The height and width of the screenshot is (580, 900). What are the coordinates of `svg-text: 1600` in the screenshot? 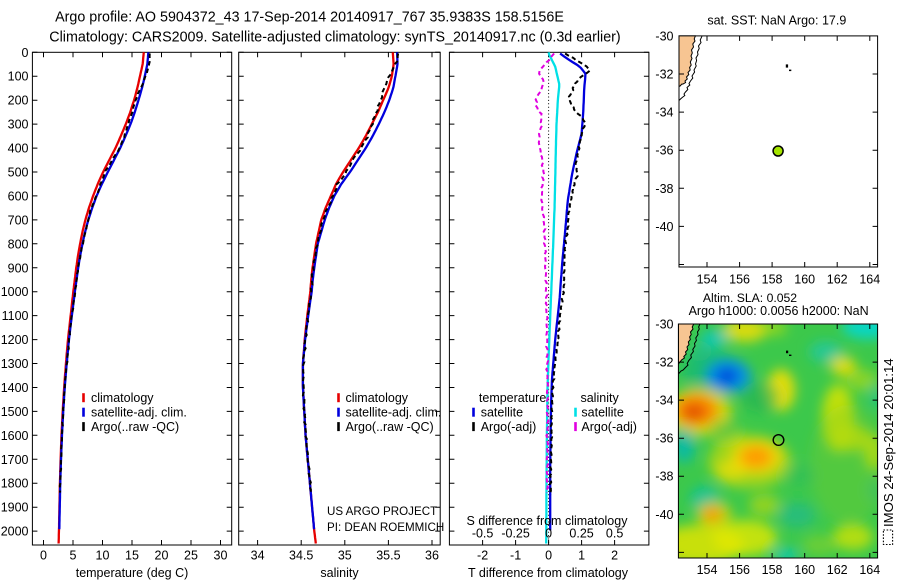 It's located at (15, 436).